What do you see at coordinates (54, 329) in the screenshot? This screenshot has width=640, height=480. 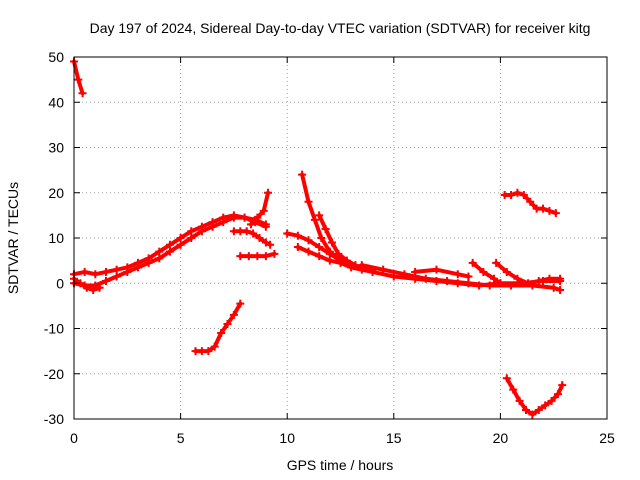 I see `y-tick-label: -10` at bounding box center [54, 329].